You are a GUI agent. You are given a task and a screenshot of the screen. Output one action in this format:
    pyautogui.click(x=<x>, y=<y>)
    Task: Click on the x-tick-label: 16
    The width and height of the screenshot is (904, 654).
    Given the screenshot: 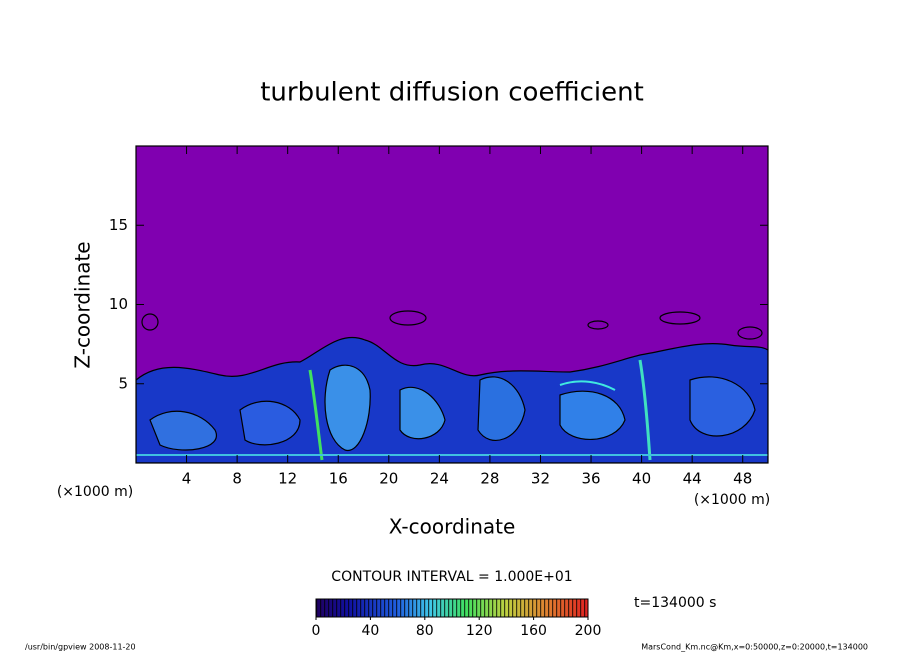 What is the action you would take?
    pyautogui.click(x=338, y=479)
    